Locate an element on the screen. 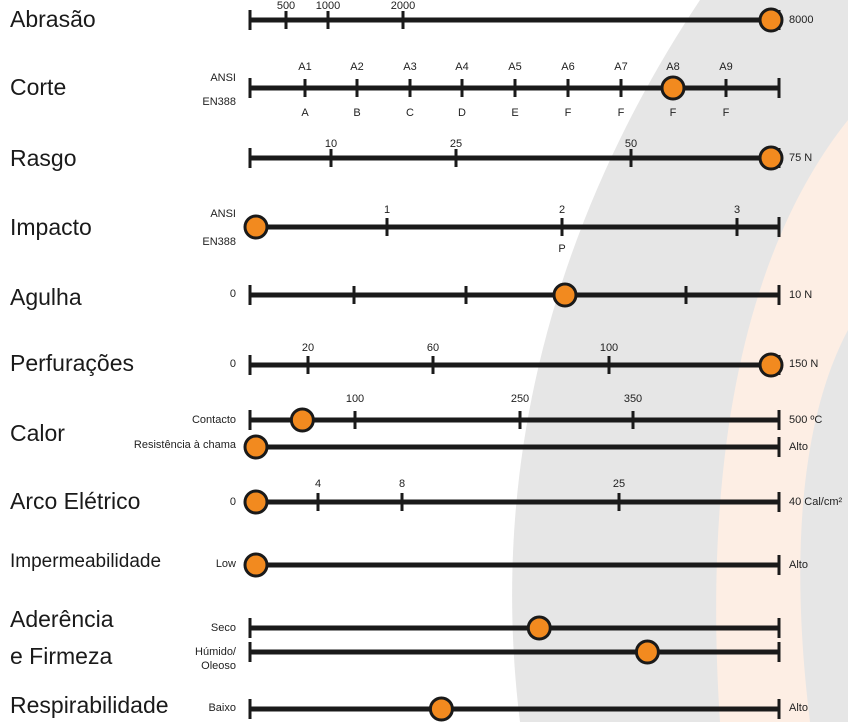  tick-label: E is located at coordinates (515, 113).